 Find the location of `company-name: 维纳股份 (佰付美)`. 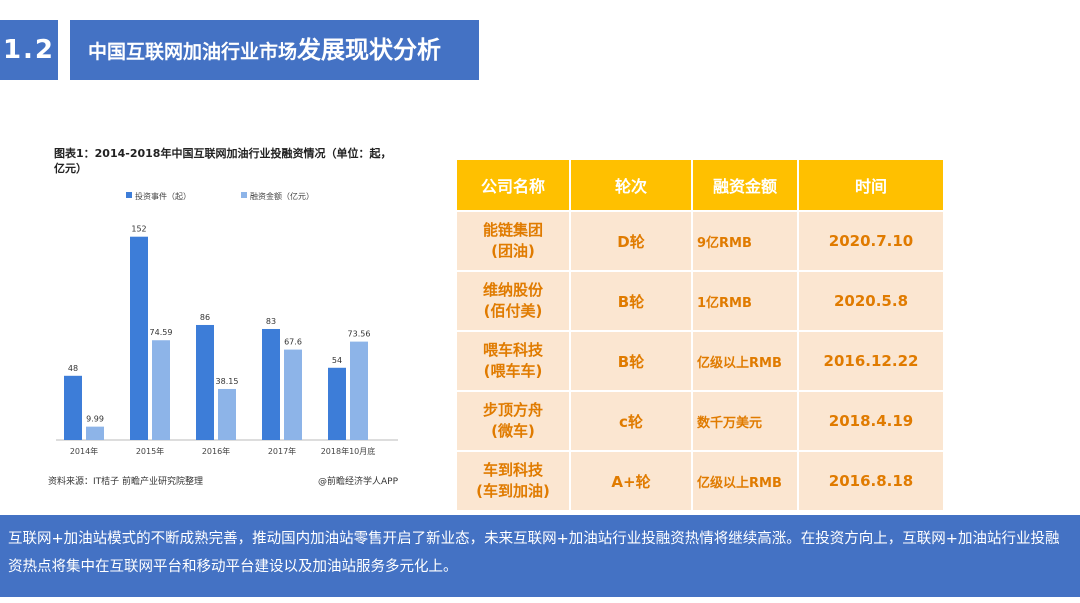

company-name: 维纳股份 (佰付美) is located at coordinates (513, 301).